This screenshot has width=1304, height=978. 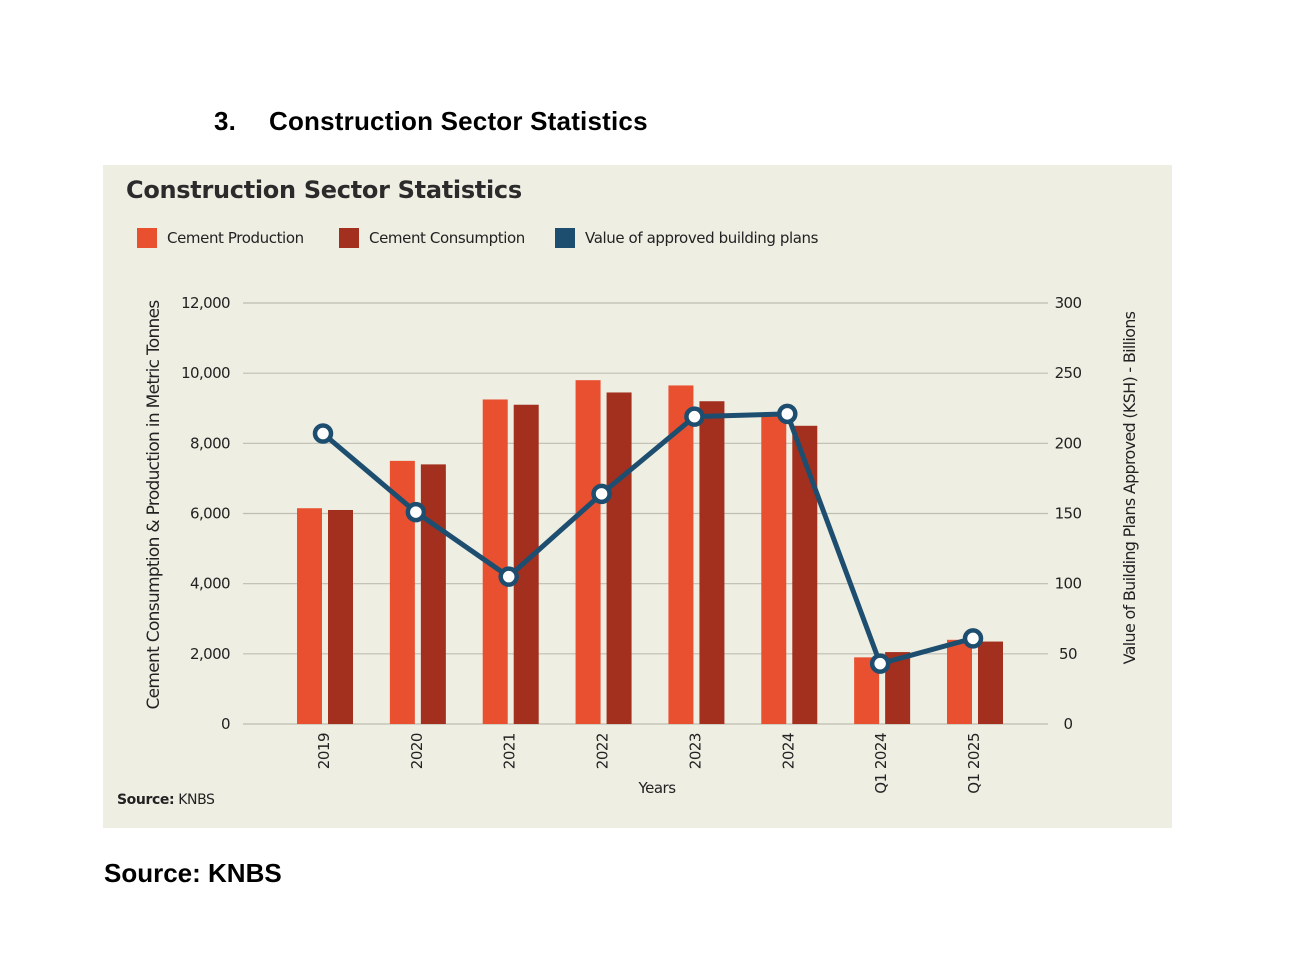 I want to click on x-tick-label: 2019, so click(x=324, y=751).